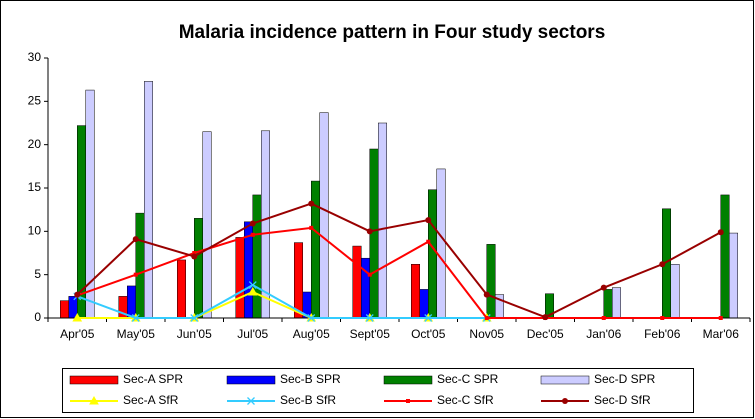 The height and width of the screenshot is (419, 755). What do you see at coordinates (37, 317) in the screenshot?
I see `y-tick-label: 0` at bounding box center [37, 317].